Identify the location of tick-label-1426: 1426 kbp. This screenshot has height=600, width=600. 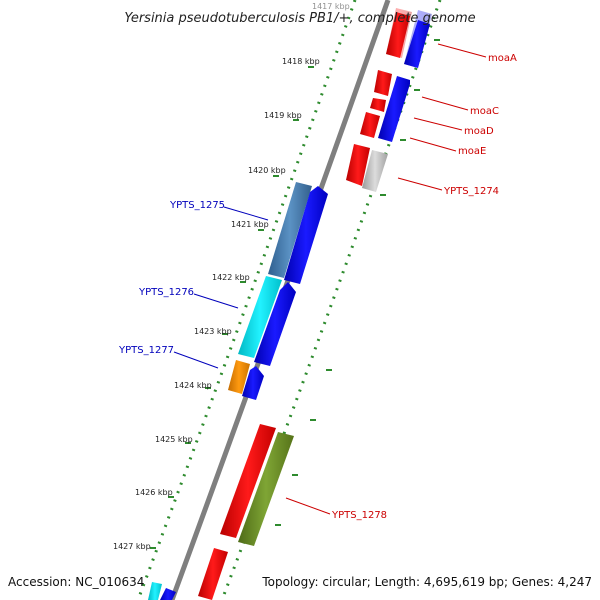
(154, 492).